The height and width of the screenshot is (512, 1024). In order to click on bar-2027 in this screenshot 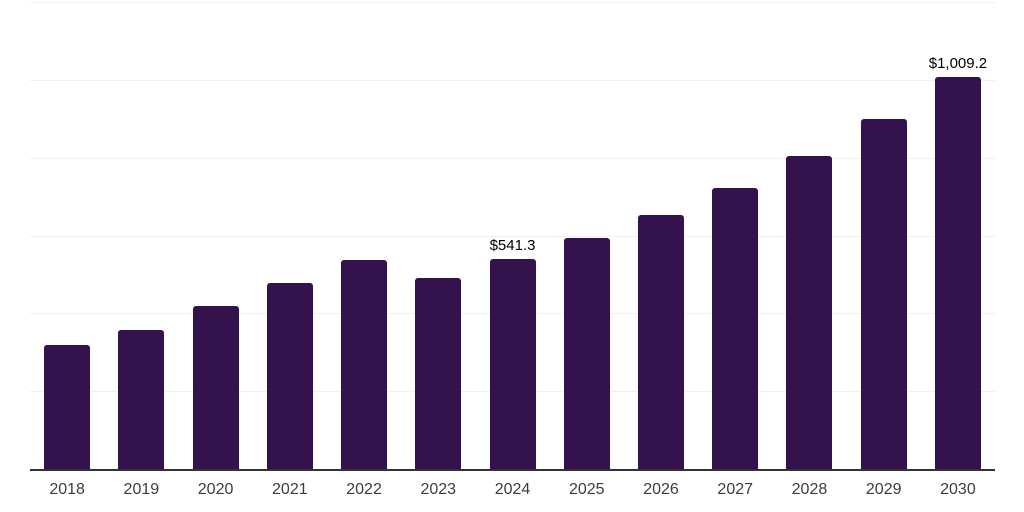, I will do `click(735, 329)`.